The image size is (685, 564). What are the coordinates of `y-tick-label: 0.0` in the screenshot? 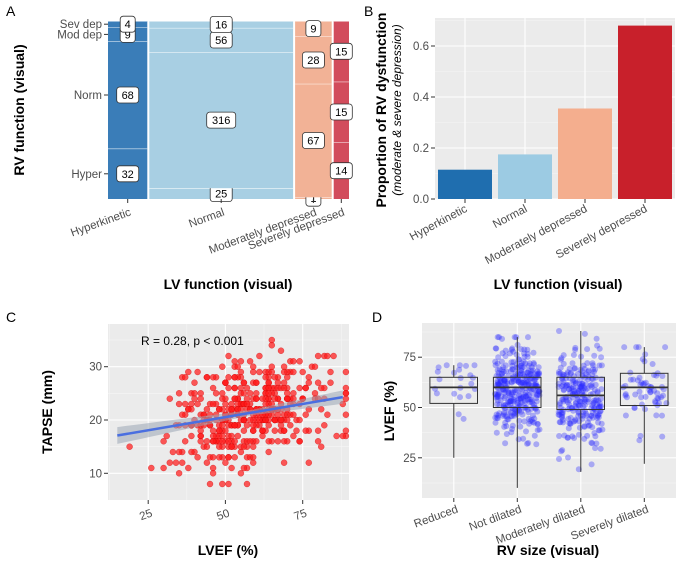 It's located at (421, 200).